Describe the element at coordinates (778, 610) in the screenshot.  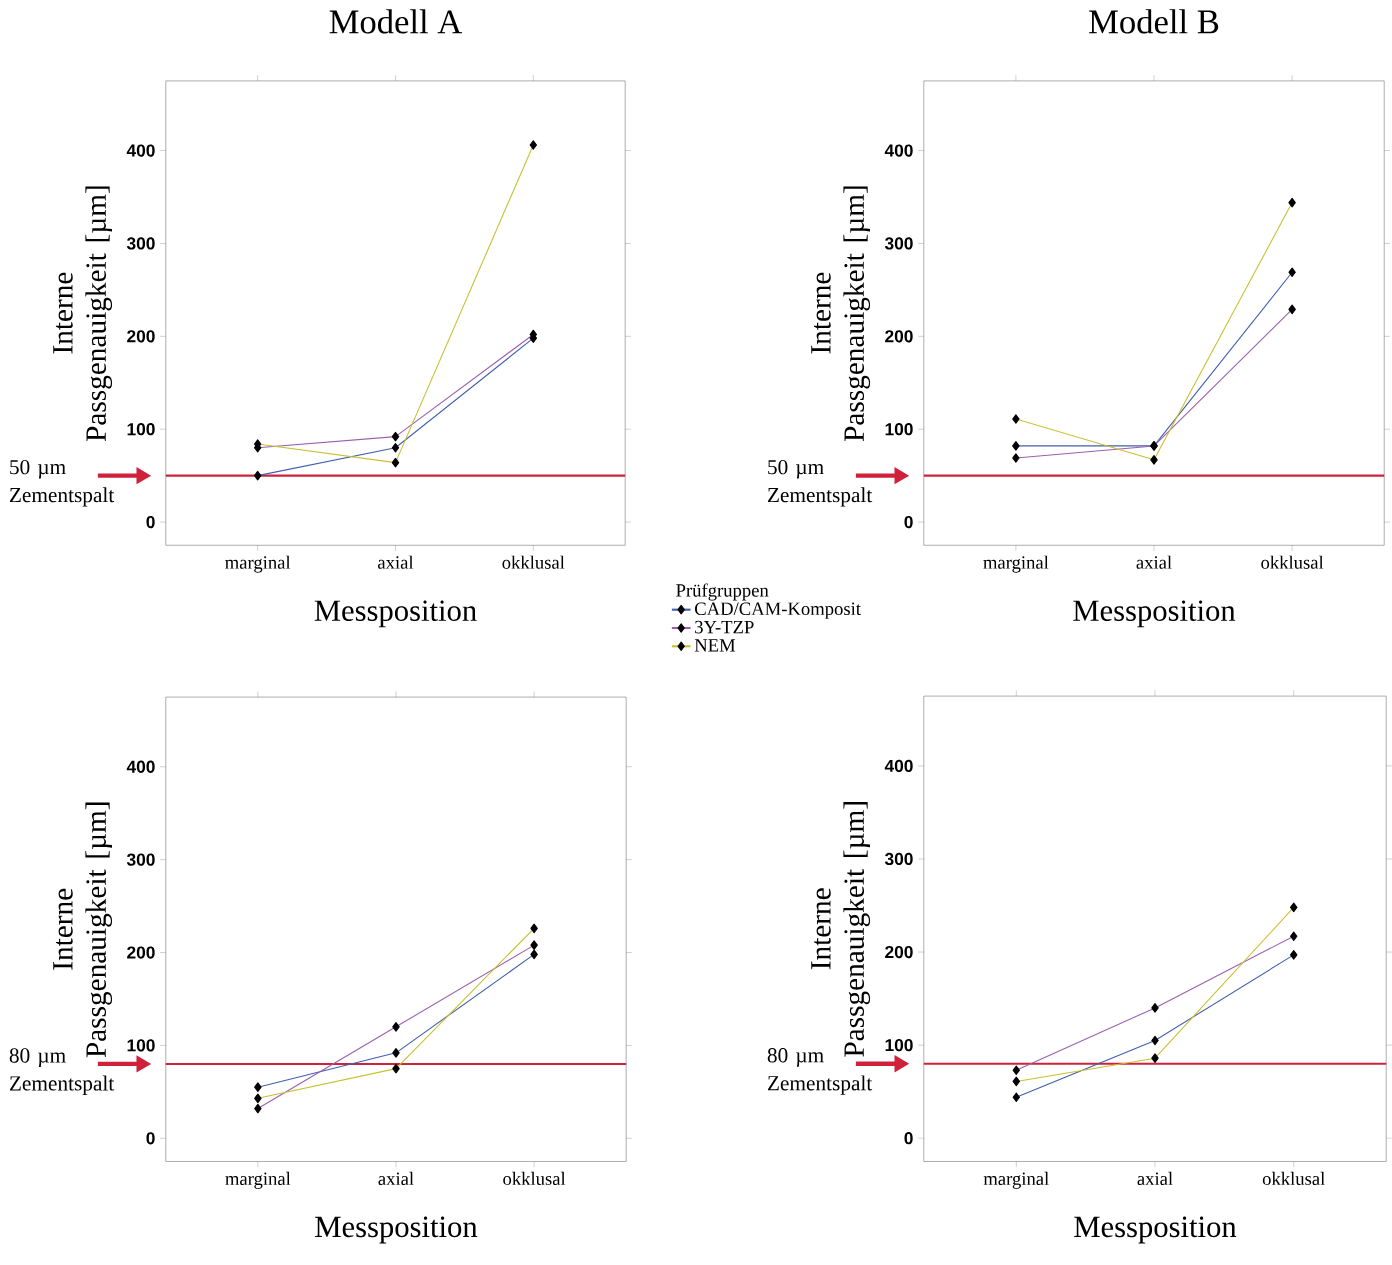
I see `legend-label: CAD/CAM-Komposit` at that location.